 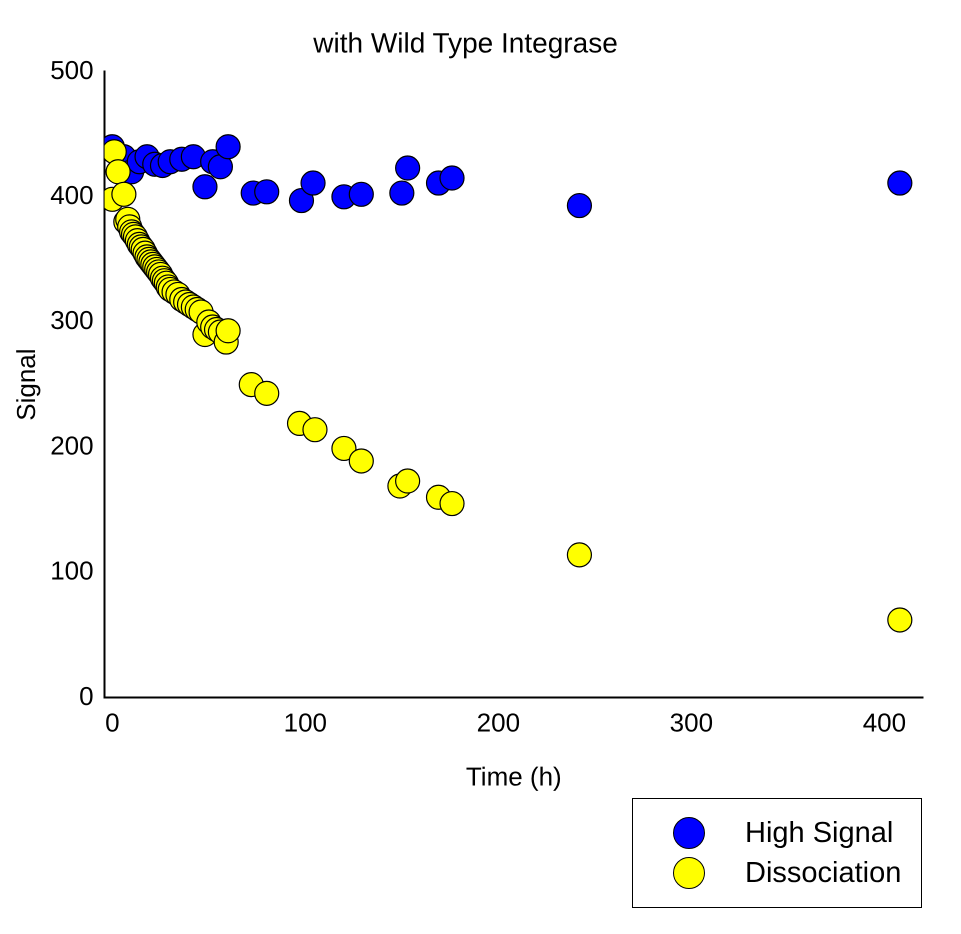 What do you see at coordinates (72, 195) in the screenshot?
I see `y-tick-label: 400` at bounding box center [72, 195].